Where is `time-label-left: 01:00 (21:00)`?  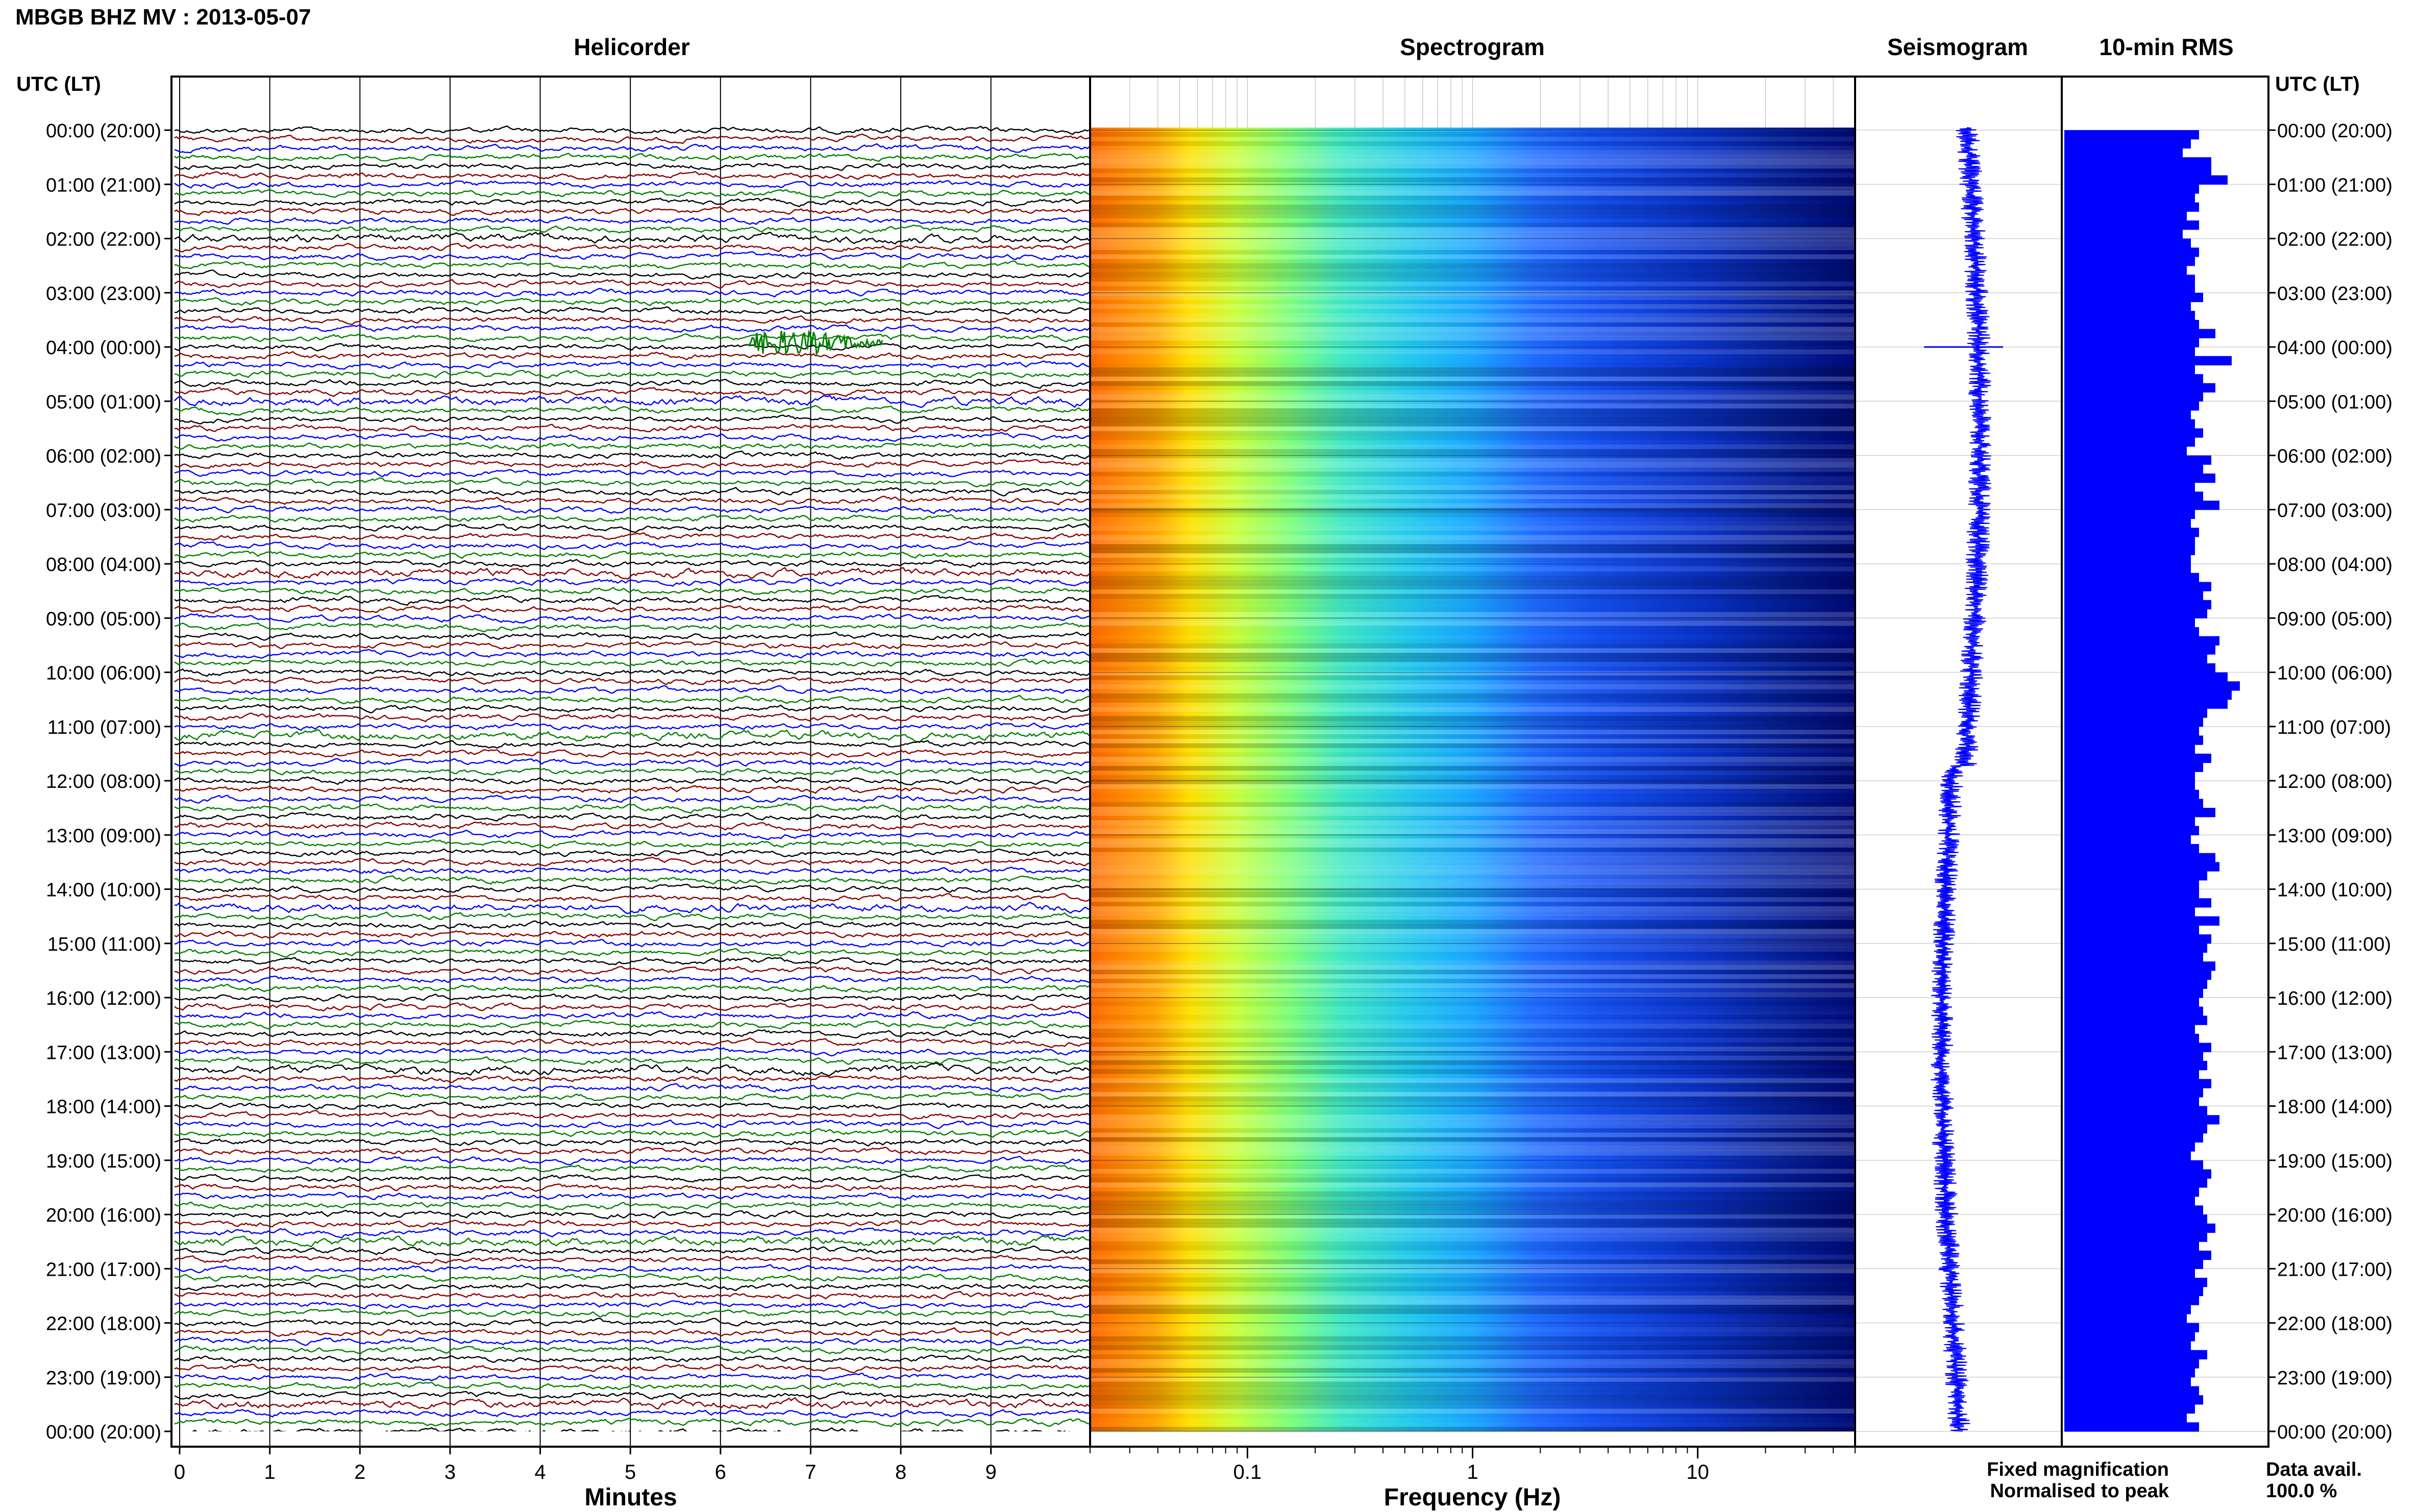
time-label-left: 01:00 (21:00) is located at coordinates (103, 185).